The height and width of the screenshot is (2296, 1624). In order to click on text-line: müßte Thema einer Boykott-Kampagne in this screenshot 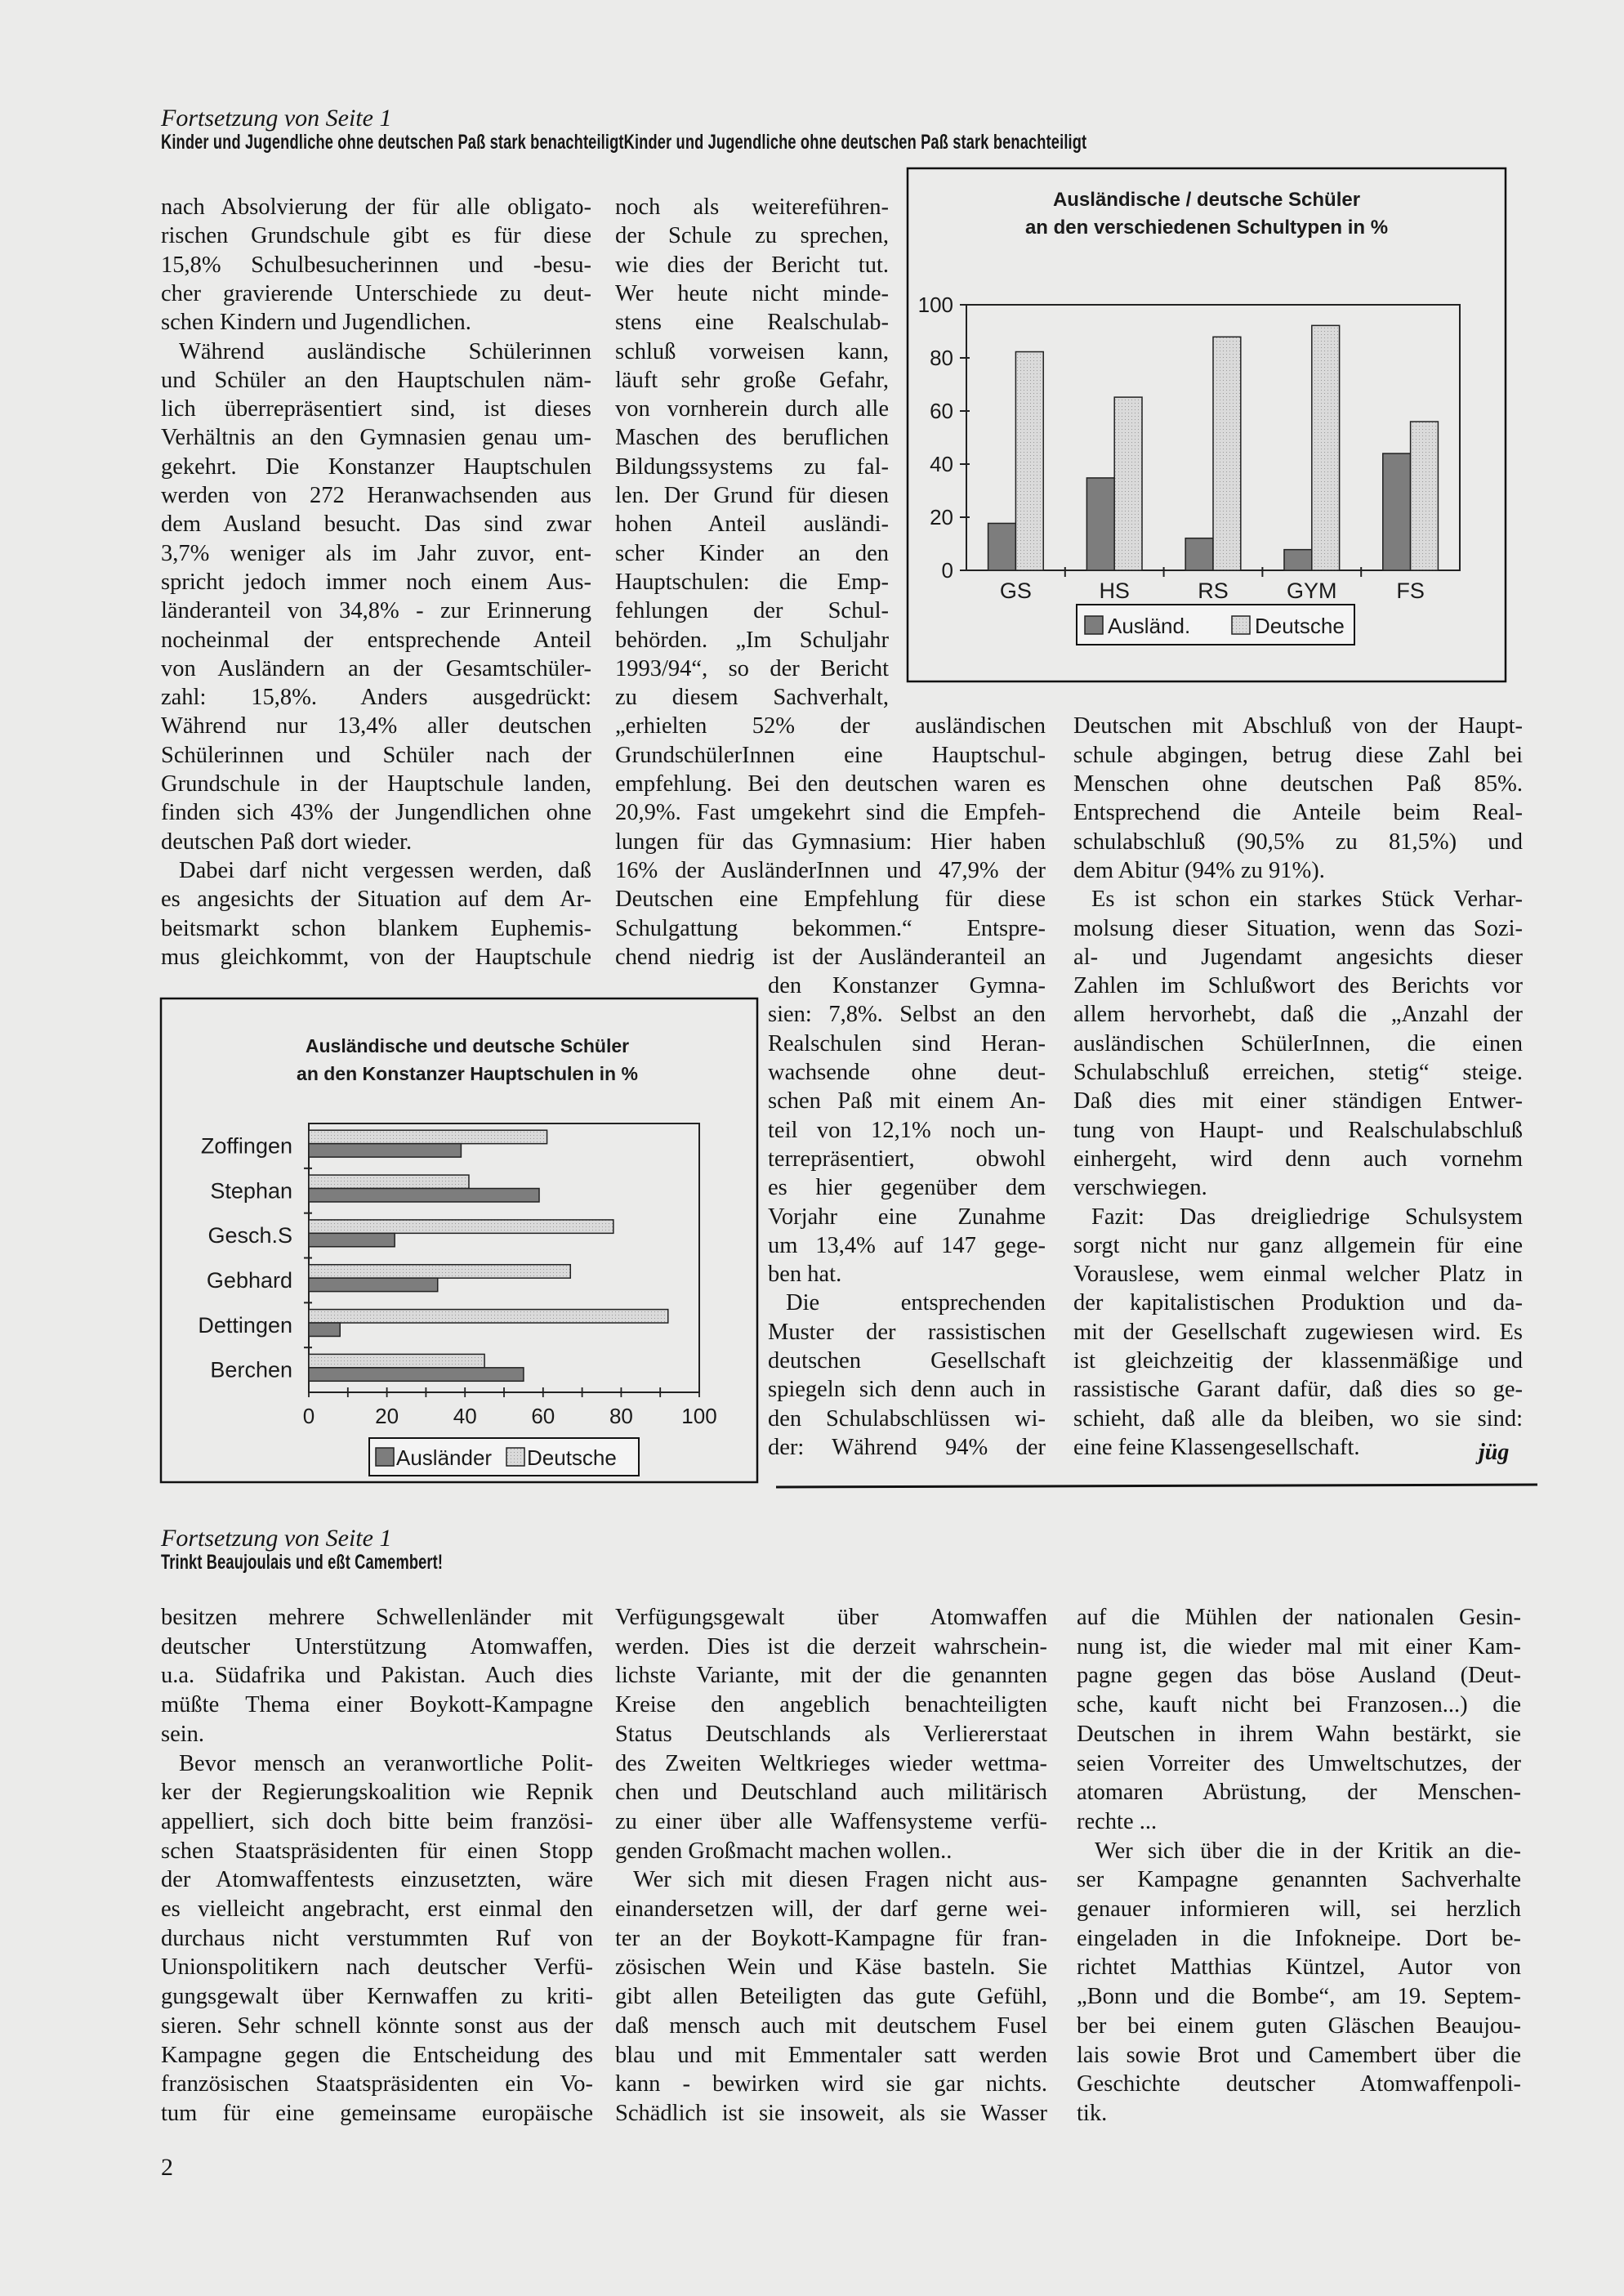, I will do `click(377, 1705)`.